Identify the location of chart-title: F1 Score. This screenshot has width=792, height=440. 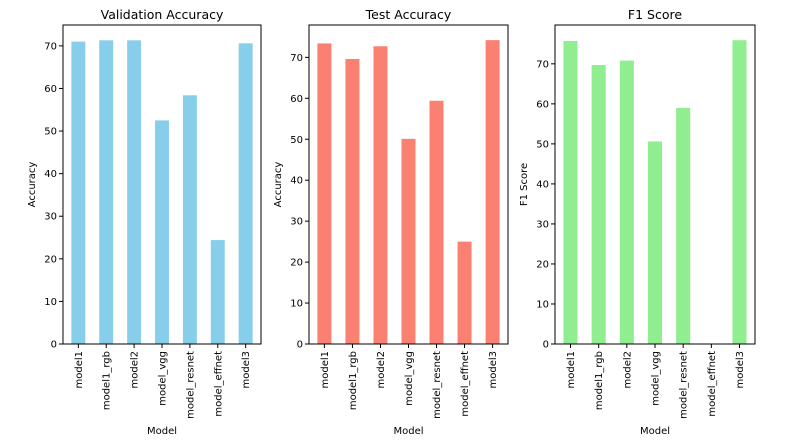
(655, 14).